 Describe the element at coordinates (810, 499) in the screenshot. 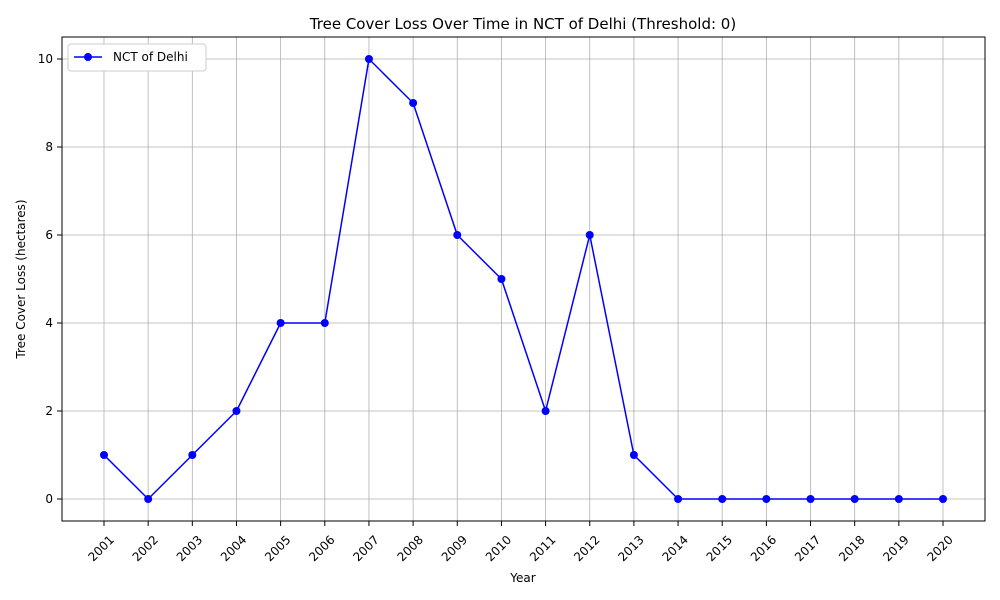

I see `data-point-2017` at that location.